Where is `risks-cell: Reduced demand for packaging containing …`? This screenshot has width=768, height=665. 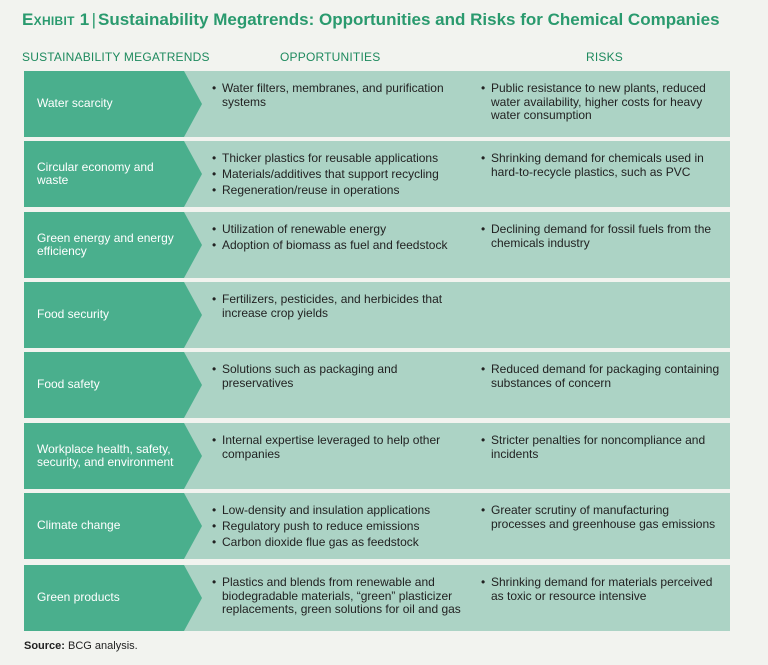
risks-cell: Reduced demand for packaging containing … is located at coordinates (601, 377).